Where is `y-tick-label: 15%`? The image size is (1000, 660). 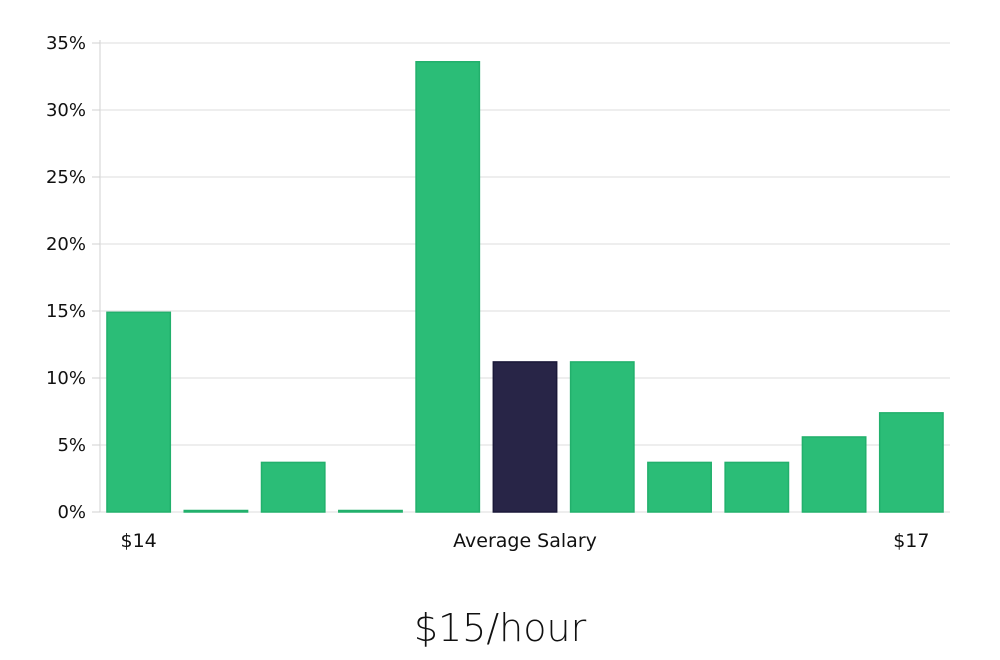 y-tick-label: 15% is located at coordinates (66, 311).